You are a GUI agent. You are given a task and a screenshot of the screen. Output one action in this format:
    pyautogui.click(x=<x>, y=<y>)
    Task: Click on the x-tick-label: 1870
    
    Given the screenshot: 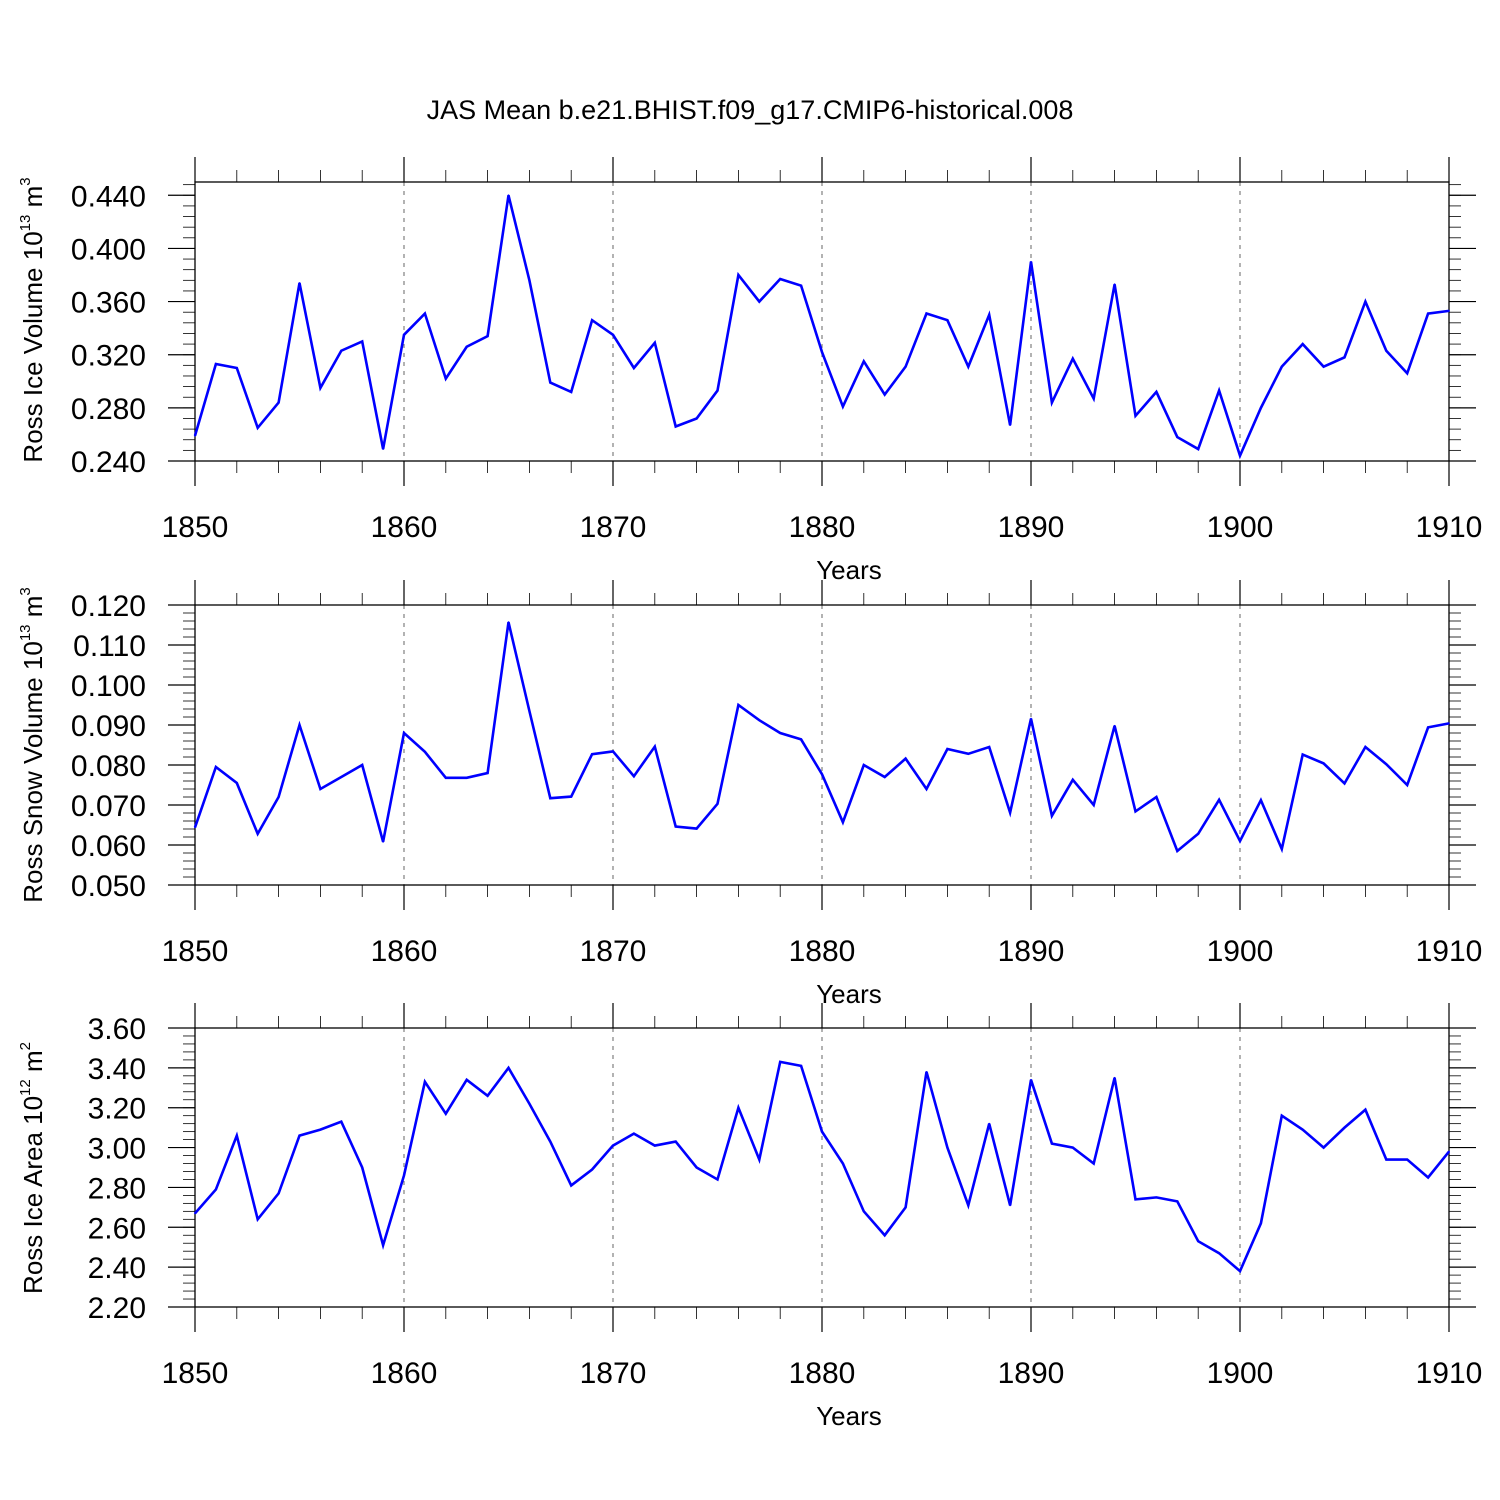 What is the action you would take?
    pyautogui.click(x=613, y=1373)
    